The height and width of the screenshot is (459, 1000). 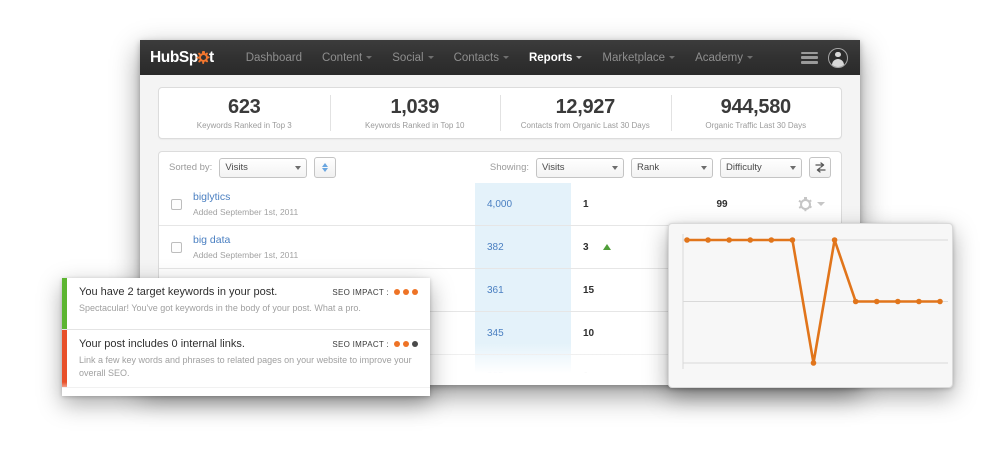 I want to click on sorted-by-value: Visits, so click(x=236, y=167).